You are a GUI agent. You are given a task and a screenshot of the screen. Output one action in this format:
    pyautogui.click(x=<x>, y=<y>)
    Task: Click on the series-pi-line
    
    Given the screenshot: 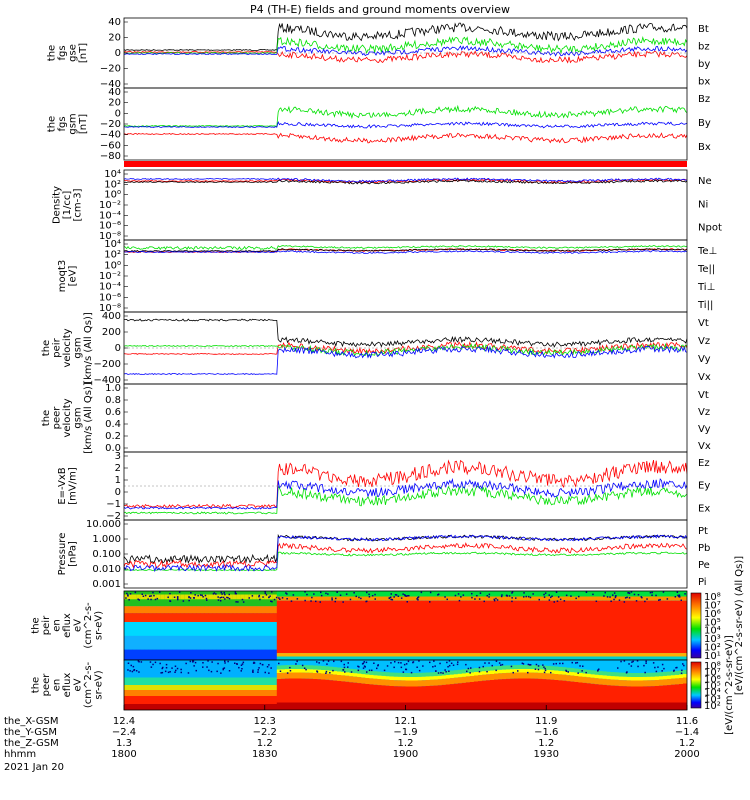 What is the action you would take?
    pyautogui.click(x=405, y=553)
    